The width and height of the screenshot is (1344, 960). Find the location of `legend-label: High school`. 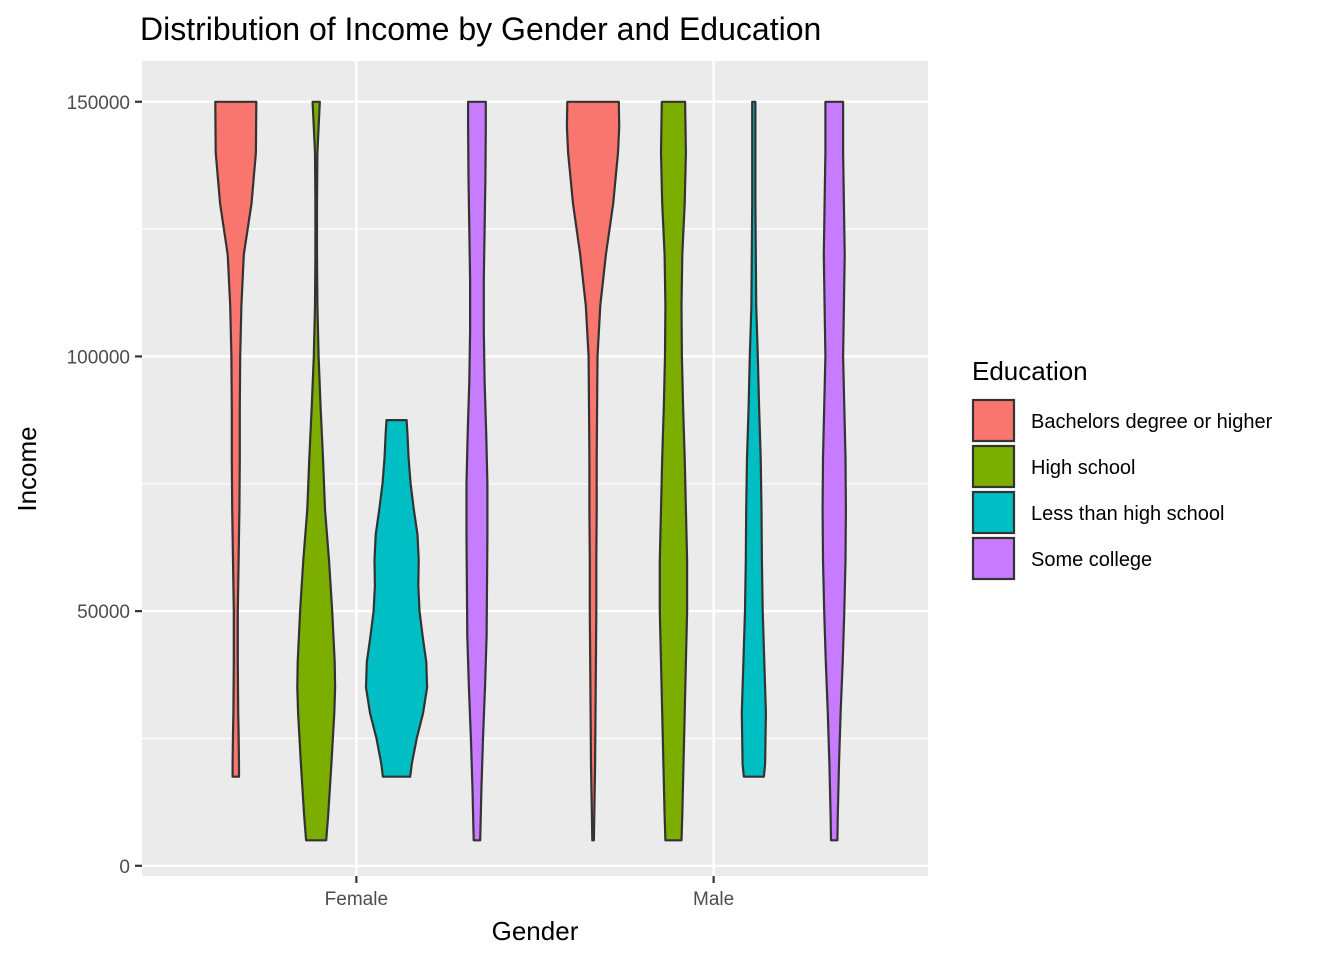

legend-label: High school is located at coordinates (1083, 468).